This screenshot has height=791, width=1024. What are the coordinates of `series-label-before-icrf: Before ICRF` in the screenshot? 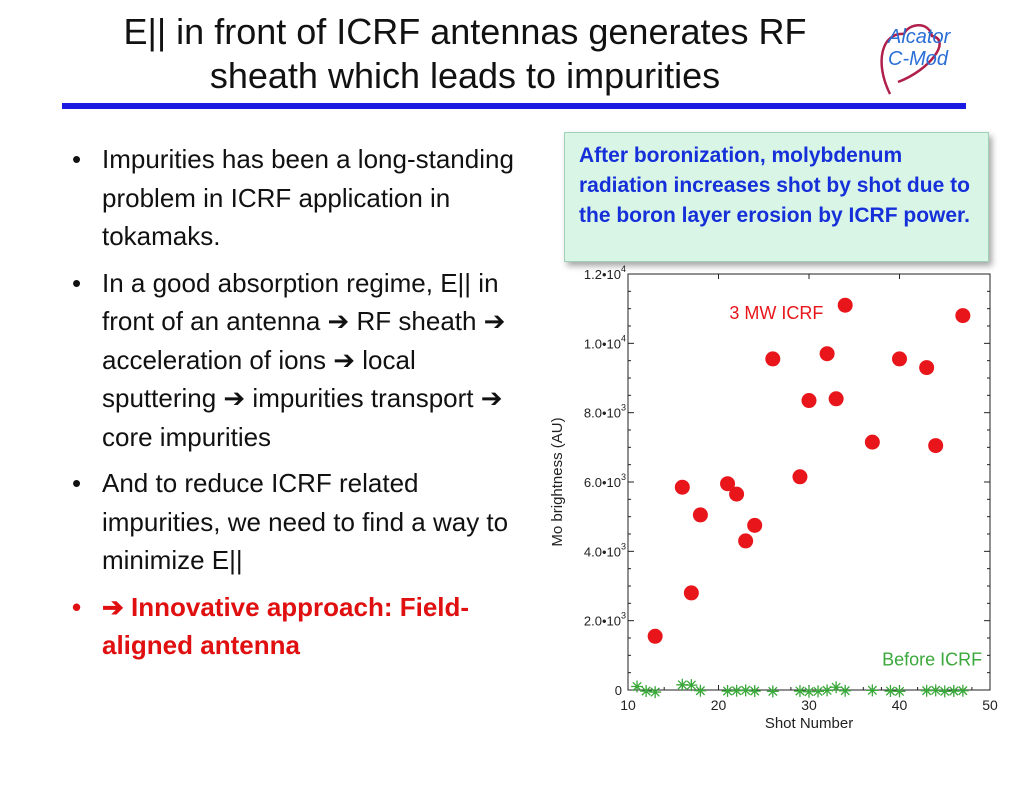 It's located at (932, 660).